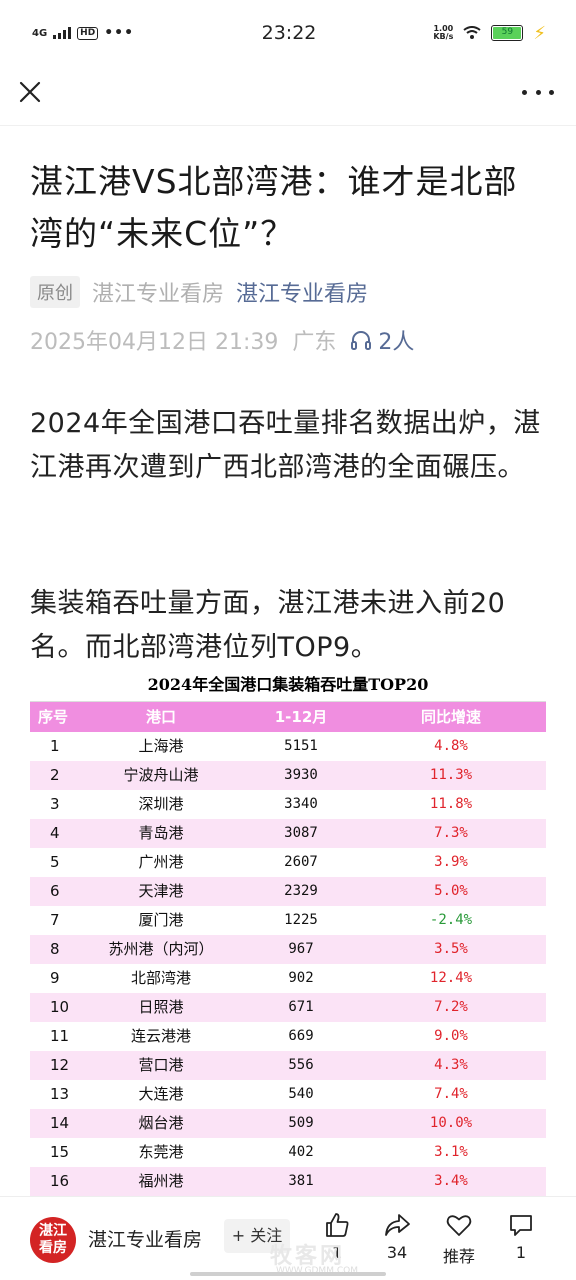 This screenshot has height=1280, width=576. Describe the element at coordinates (60, 1036) in the screenshot. I see `rank-cell: 11` at that location.